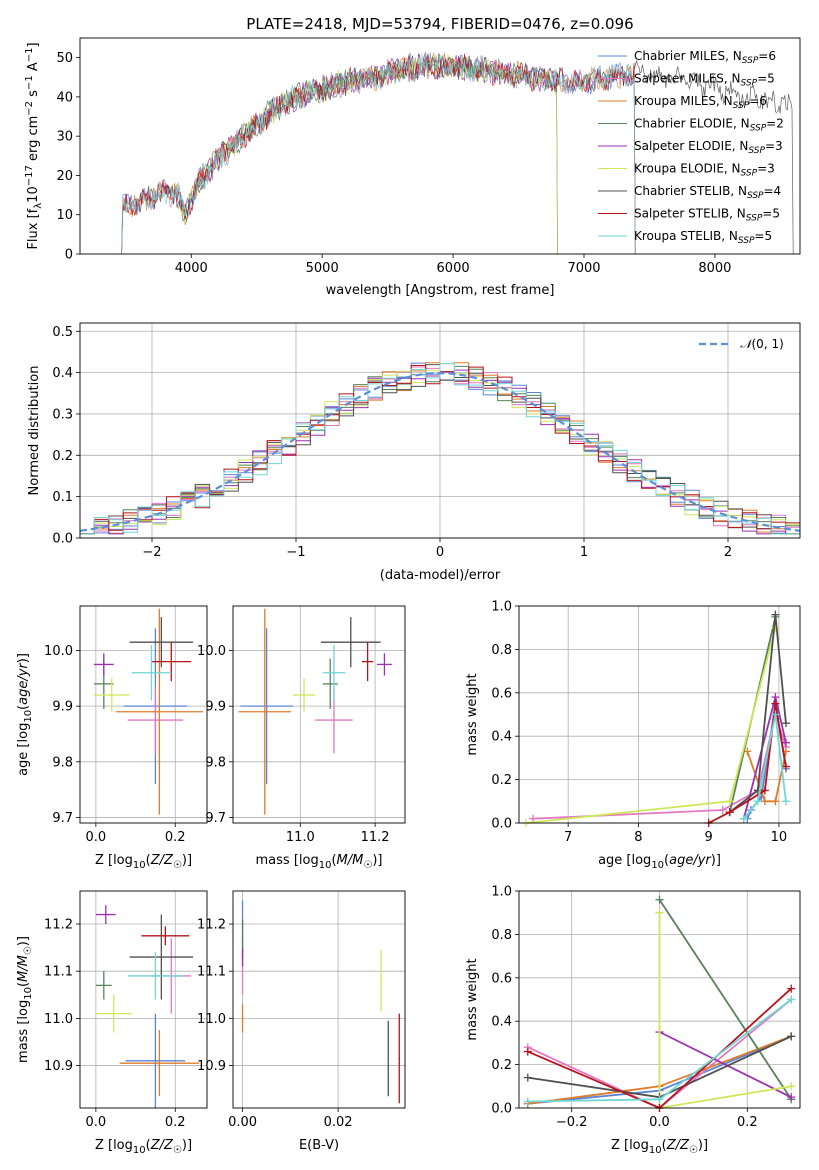  What do you see at coordinates (638, 837) in the screenshot?
I see `x-tick-label: 8` at bounding box center [638, 837].